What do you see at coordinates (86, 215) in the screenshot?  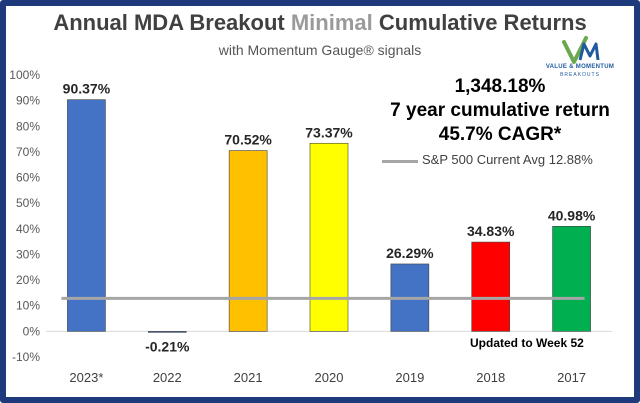 I see `bar-2023` at bounding box center [86, 215].